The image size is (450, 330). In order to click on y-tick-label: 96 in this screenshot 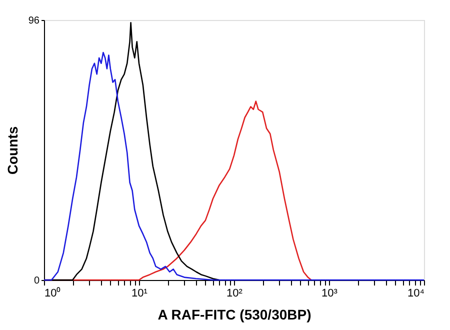, I will do `click(34, 21)`.